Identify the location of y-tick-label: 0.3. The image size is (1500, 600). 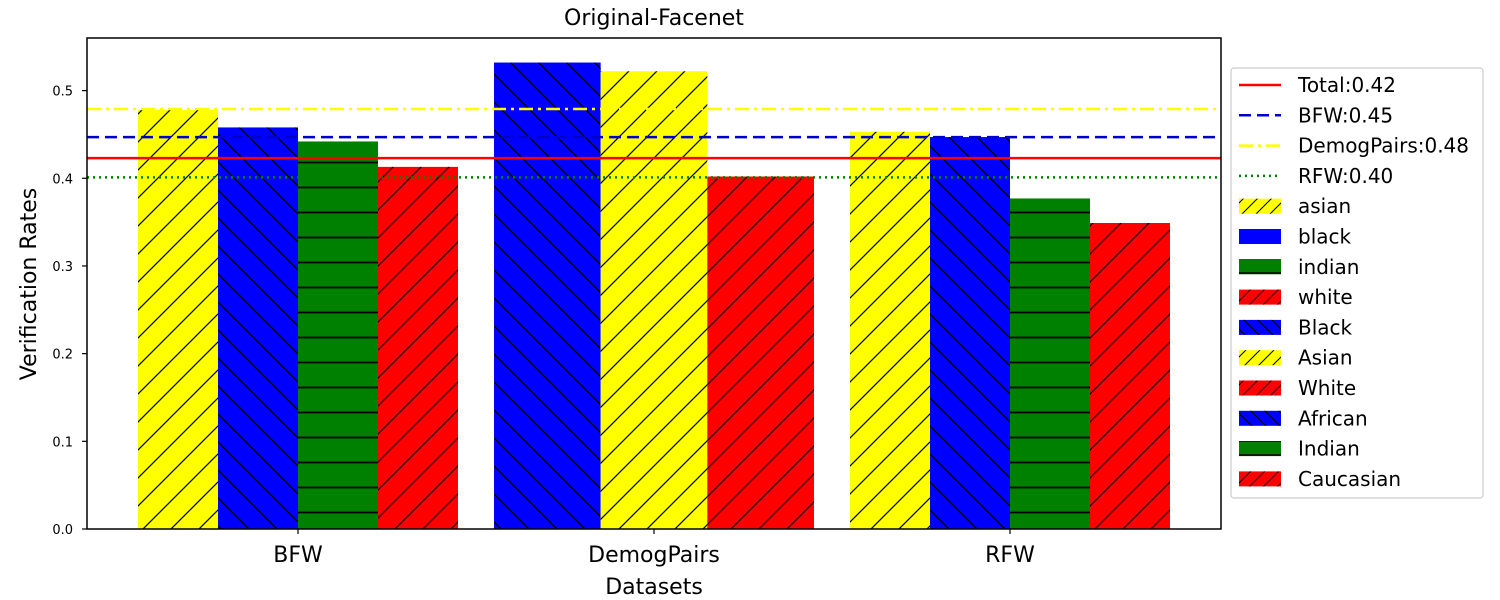
(62, 267).